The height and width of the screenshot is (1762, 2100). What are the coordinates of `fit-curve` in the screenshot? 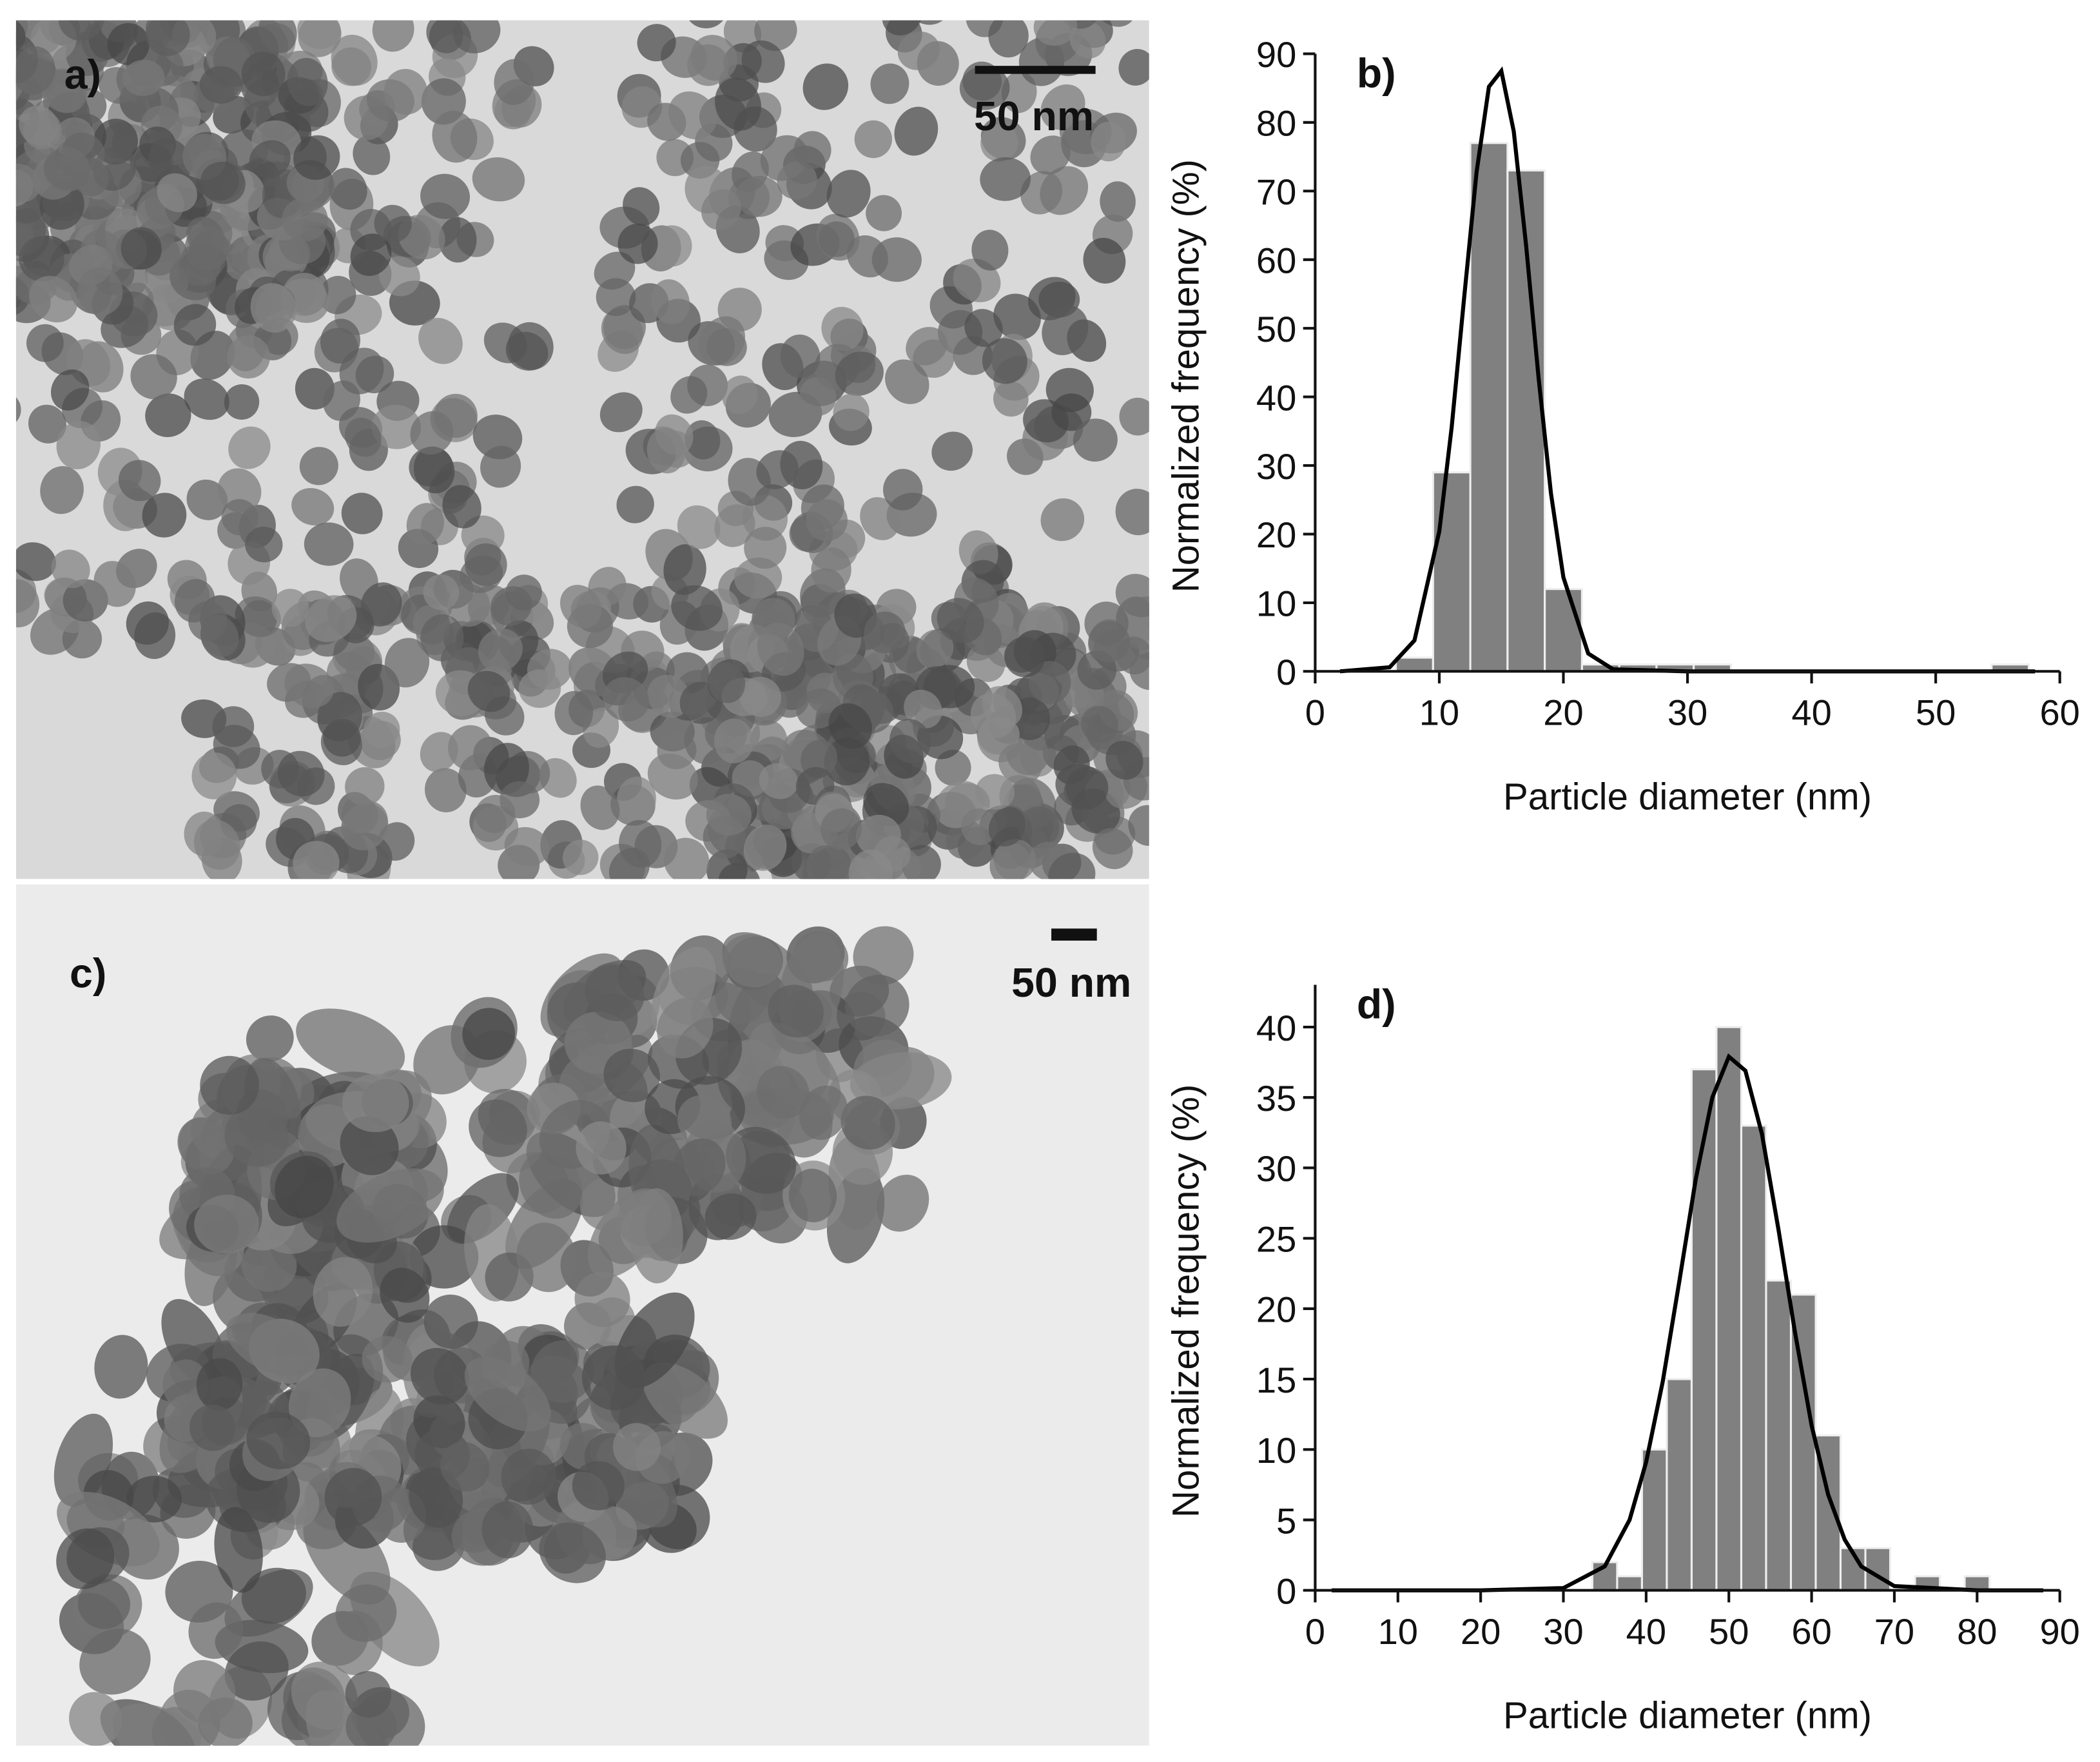 It's located at (1687, 1322).